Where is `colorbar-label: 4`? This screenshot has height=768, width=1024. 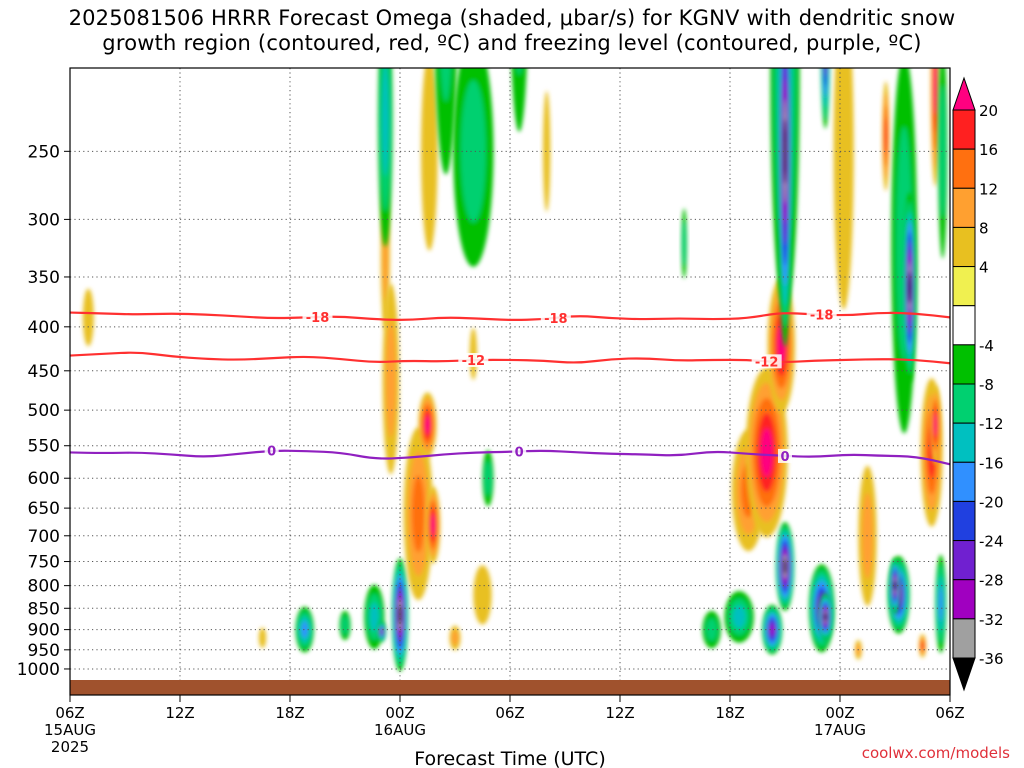
colorbar-label: 4 is located at coordinates (984, 268).